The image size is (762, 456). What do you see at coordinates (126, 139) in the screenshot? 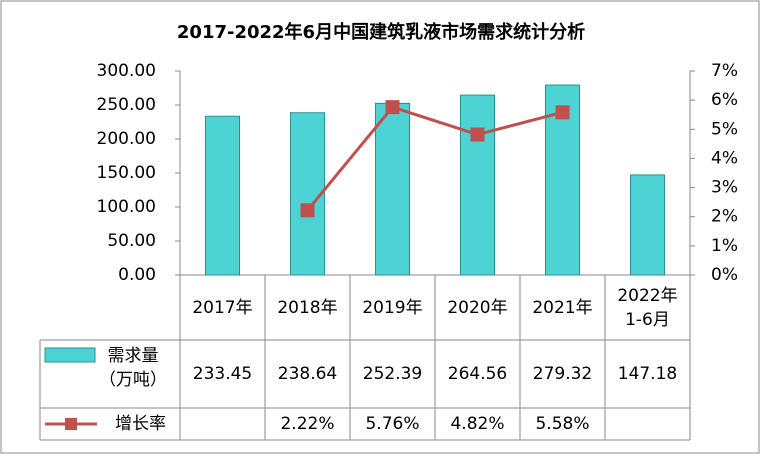
I see `y-tick-label: 200.00` at bounding box center [126, 139].